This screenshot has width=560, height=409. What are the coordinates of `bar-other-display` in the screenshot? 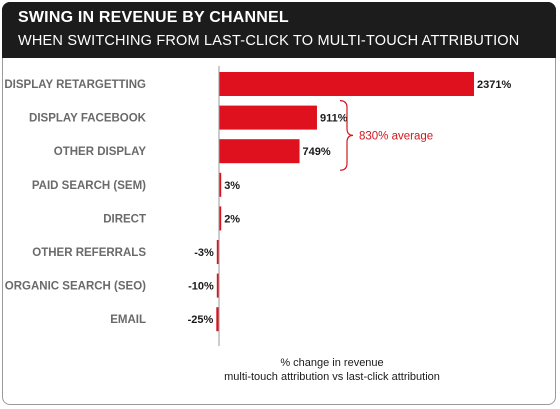 It's located at (259, 151).